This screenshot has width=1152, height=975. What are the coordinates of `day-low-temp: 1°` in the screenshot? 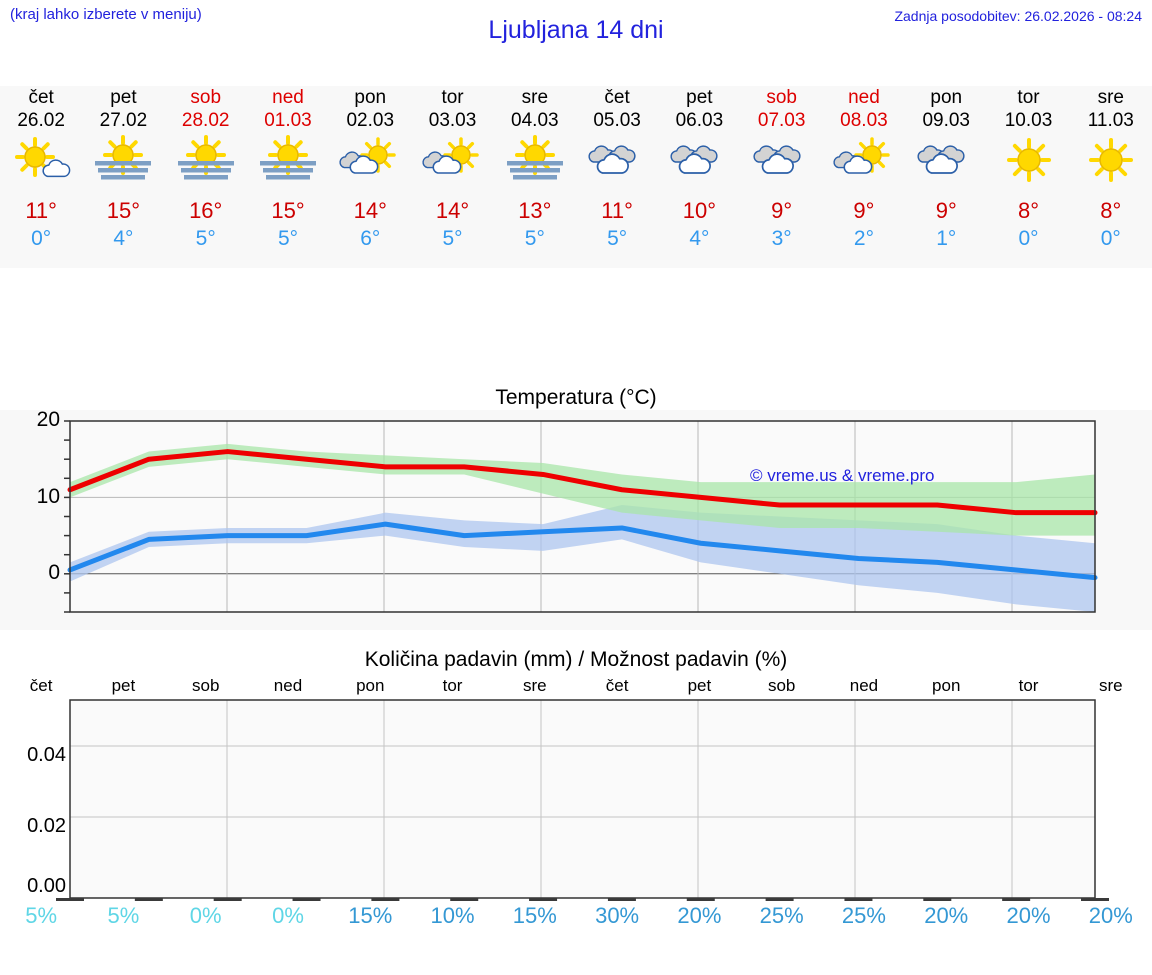 It's located at (946, 238).